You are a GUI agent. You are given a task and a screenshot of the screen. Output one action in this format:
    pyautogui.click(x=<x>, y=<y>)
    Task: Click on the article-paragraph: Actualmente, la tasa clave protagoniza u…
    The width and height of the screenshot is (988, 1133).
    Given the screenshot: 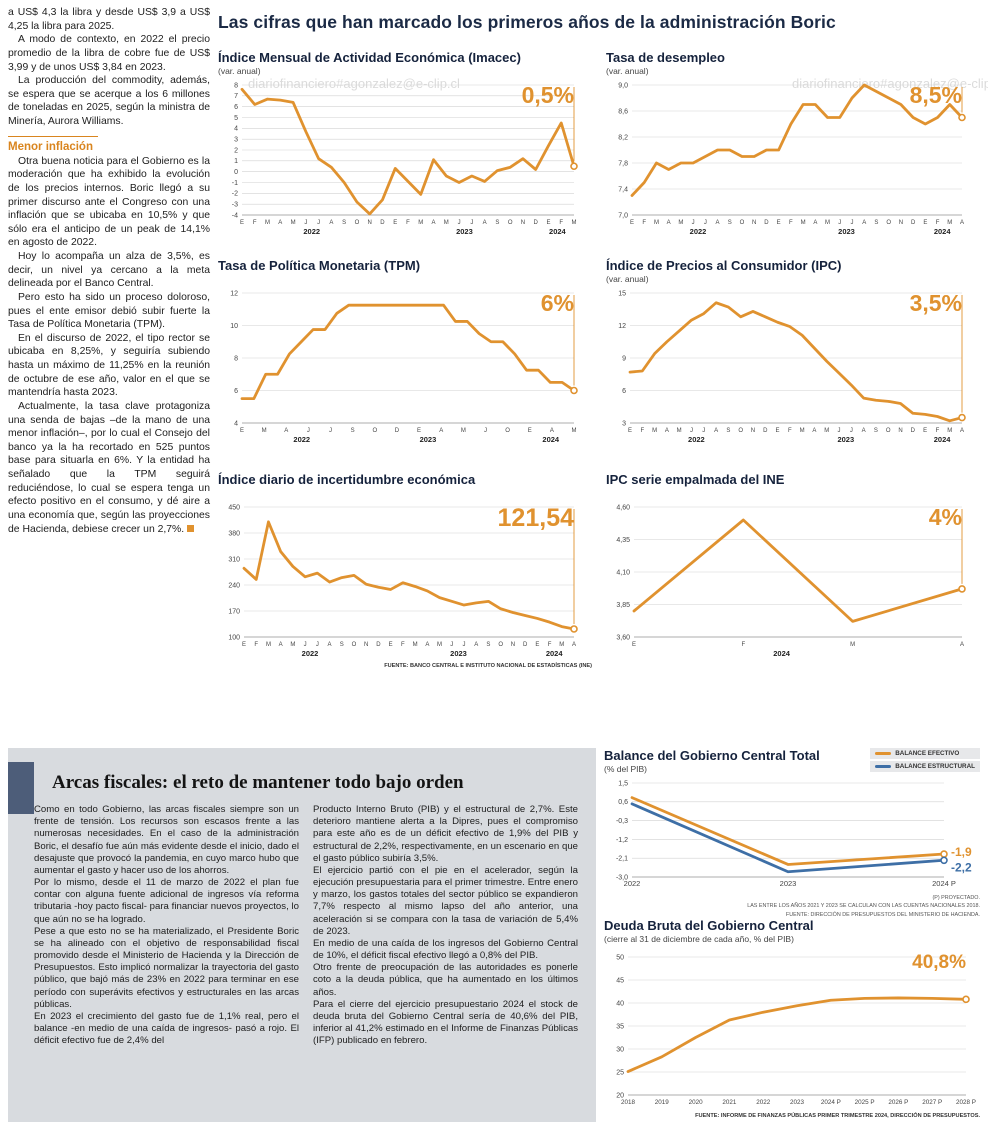 What is the action you would take?
    pyautogui.click(x=109, y=468)
    